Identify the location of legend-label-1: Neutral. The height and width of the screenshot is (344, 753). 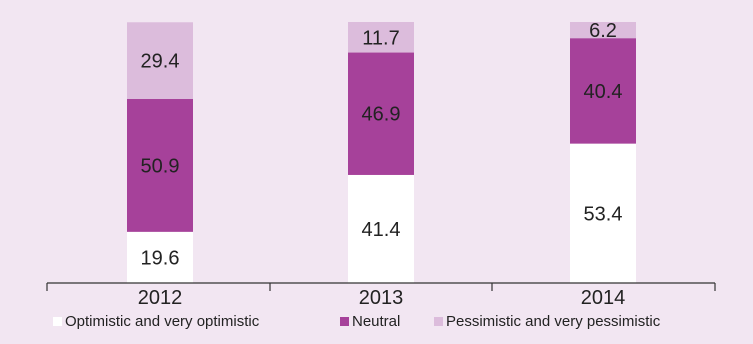
(376, 321).